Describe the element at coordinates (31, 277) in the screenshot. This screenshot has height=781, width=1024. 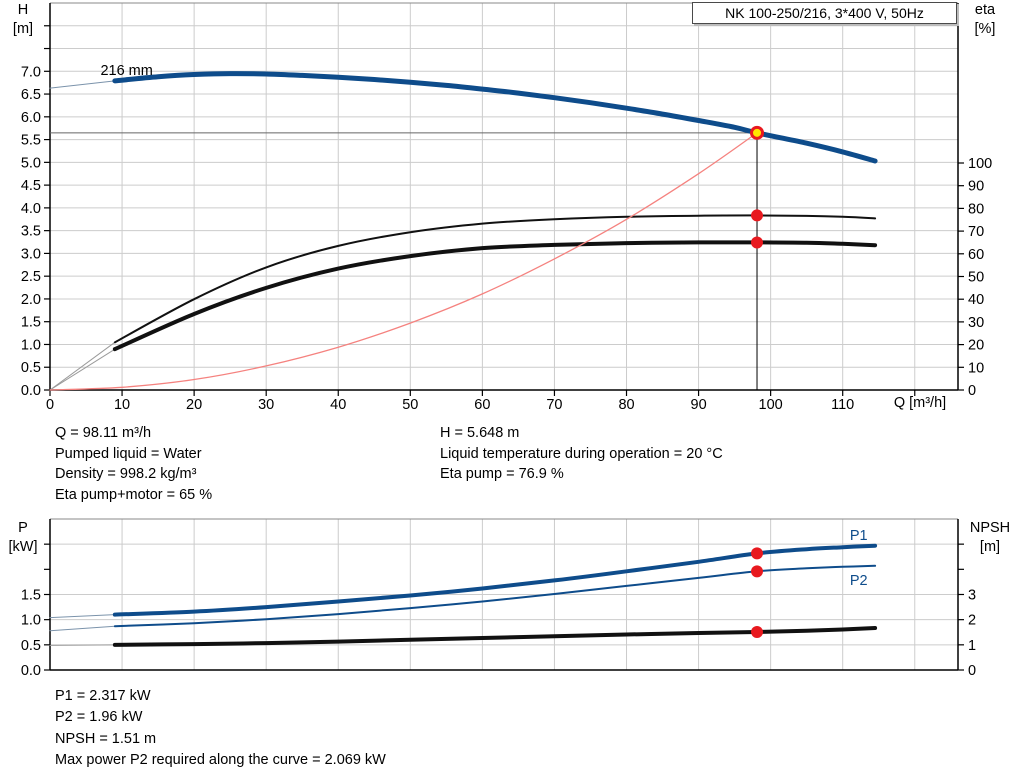
I see `left-tick-label: 2.5` at that location.